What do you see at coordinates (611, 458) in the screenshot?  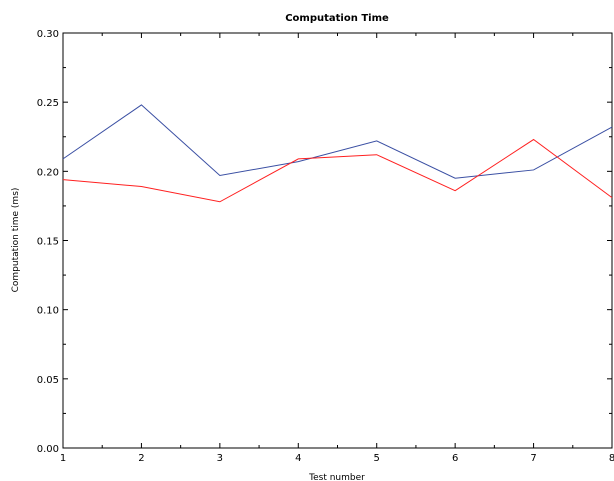 I see `x-tick-label: 8` at bounding box center [611, 458].